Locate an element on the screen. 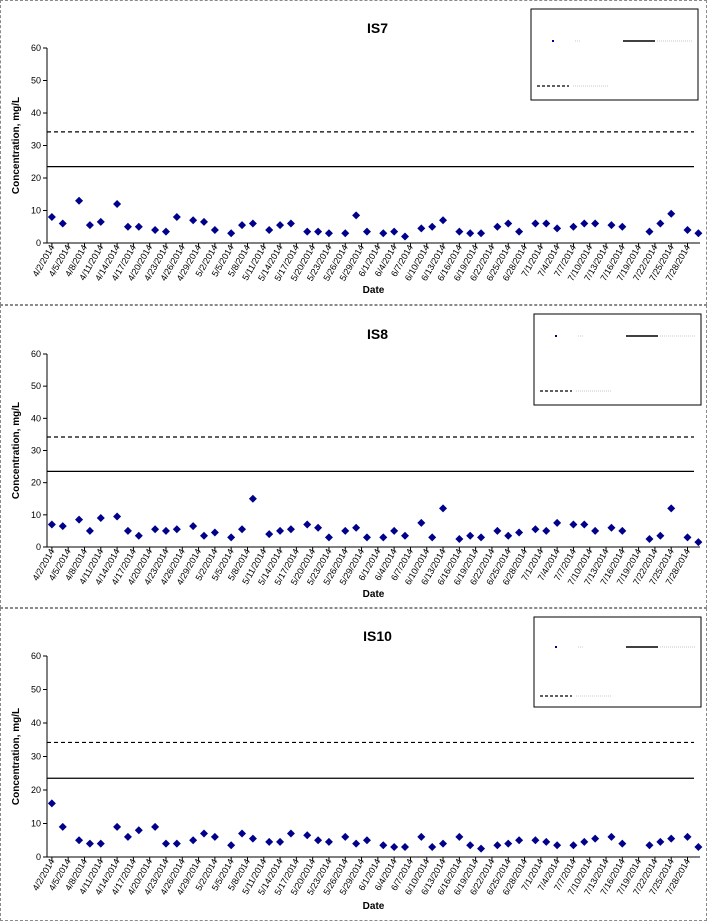 This screenshot has width=707, height=921. y-axis-label-is10: Concentration, mg/L is located at coordinates (16, 756).